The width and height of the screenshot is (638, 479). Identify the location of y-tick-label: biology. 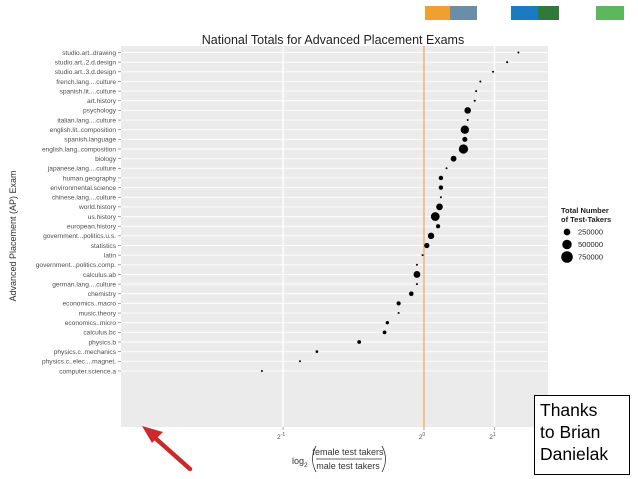
(106, 159).